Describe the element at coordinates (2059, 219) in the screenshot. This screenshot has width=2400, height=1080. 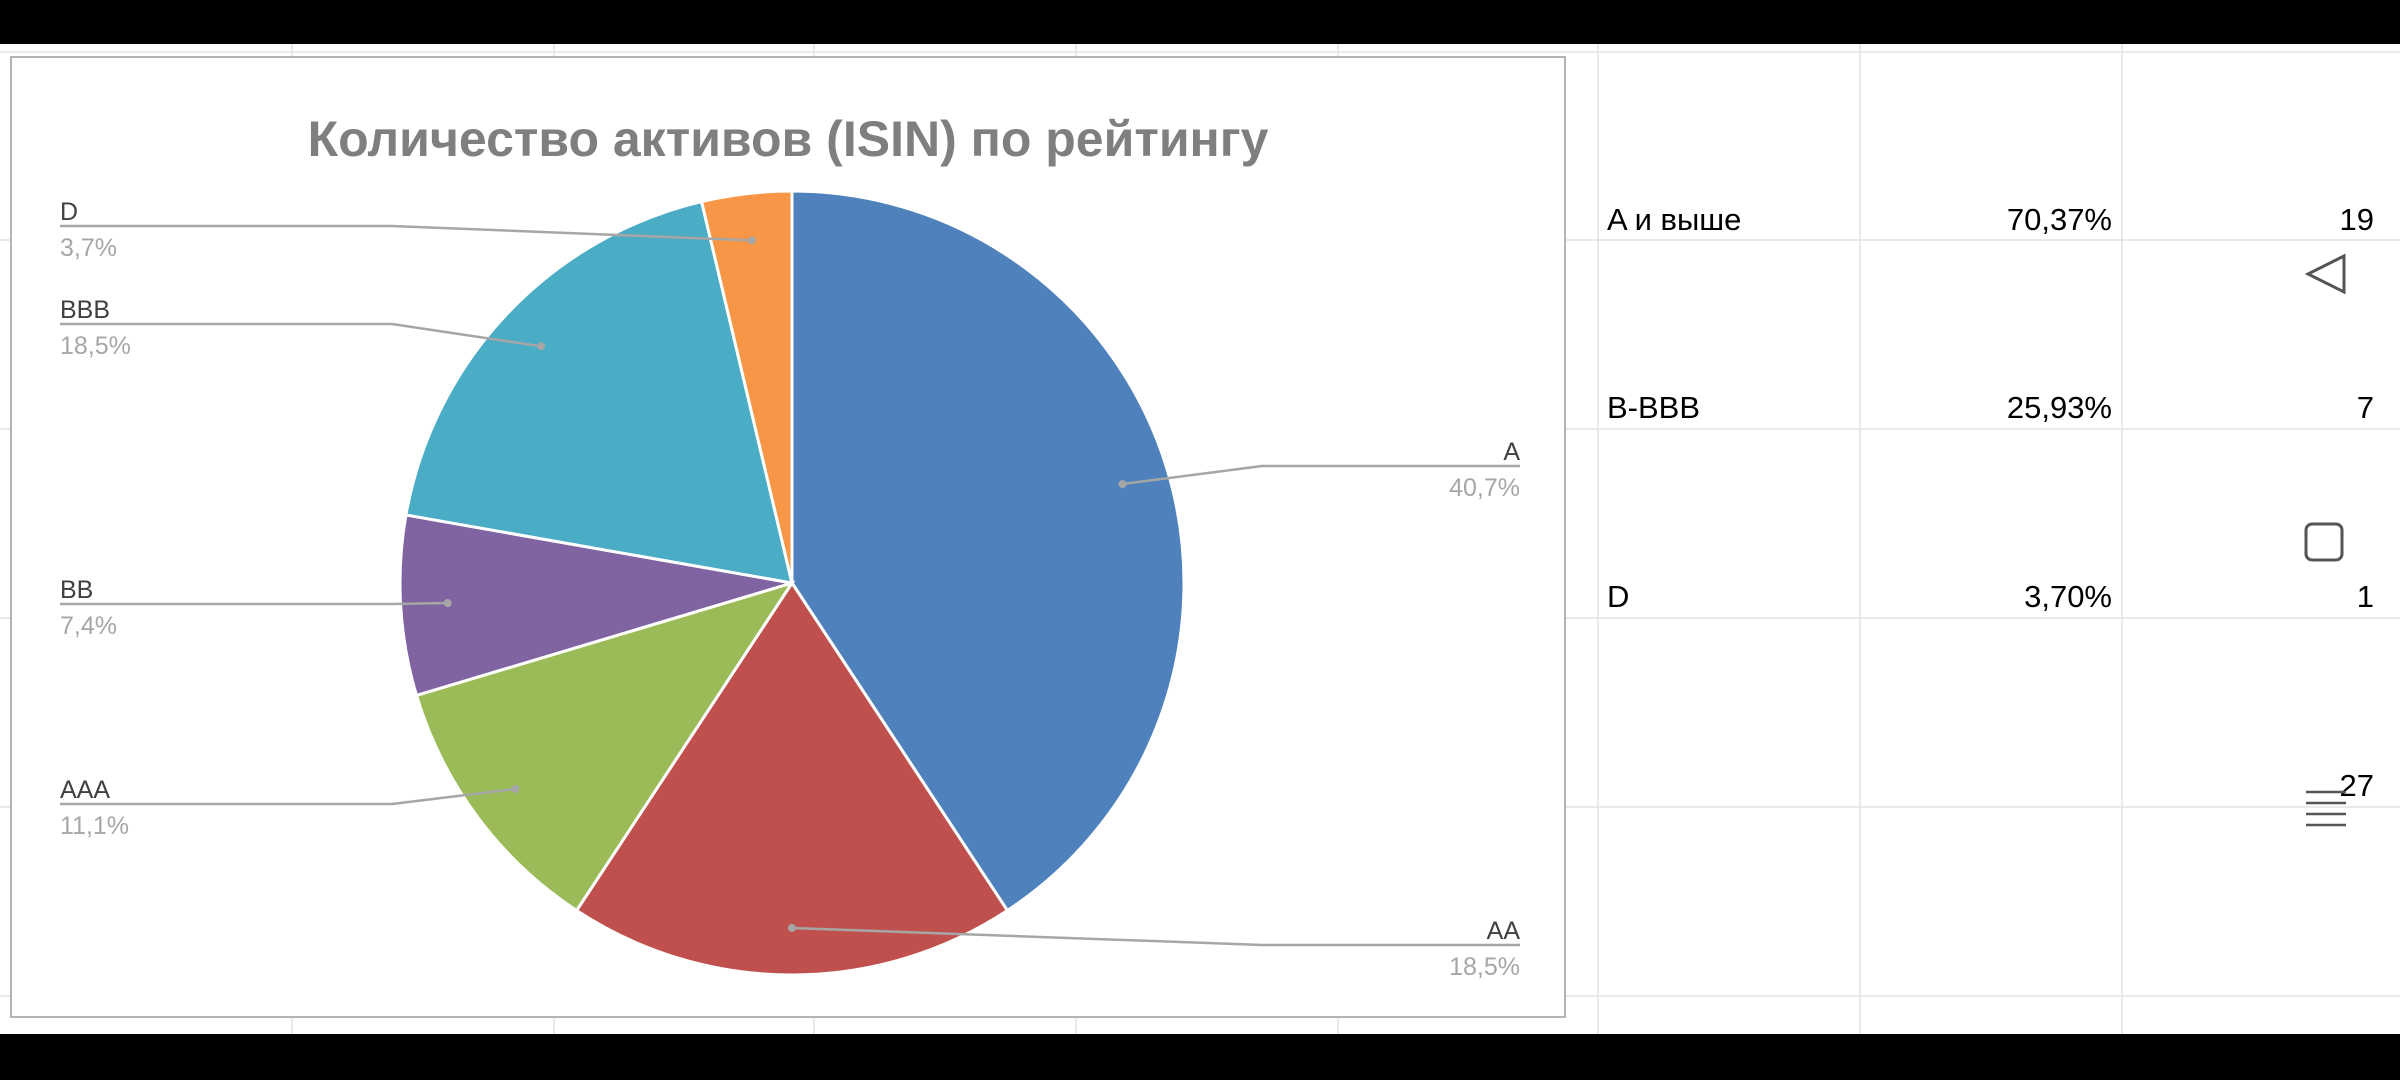
I see `table-row-1-percent: 70,37%` at that location.